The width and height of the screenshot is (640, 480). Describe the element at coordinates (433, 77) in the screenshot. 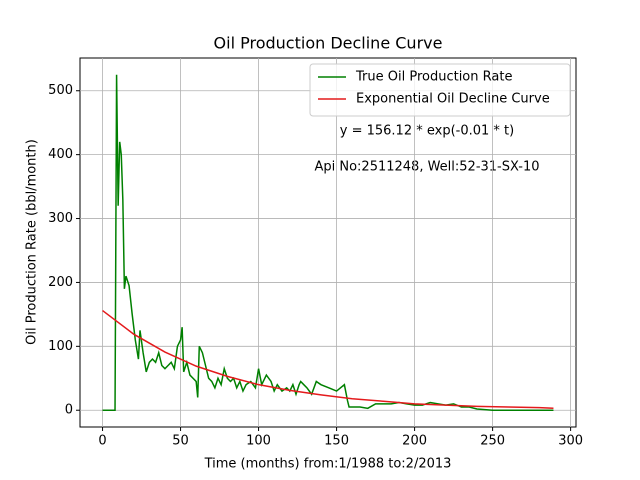

I see `legend-label: True Oil Production Rate` at that location.